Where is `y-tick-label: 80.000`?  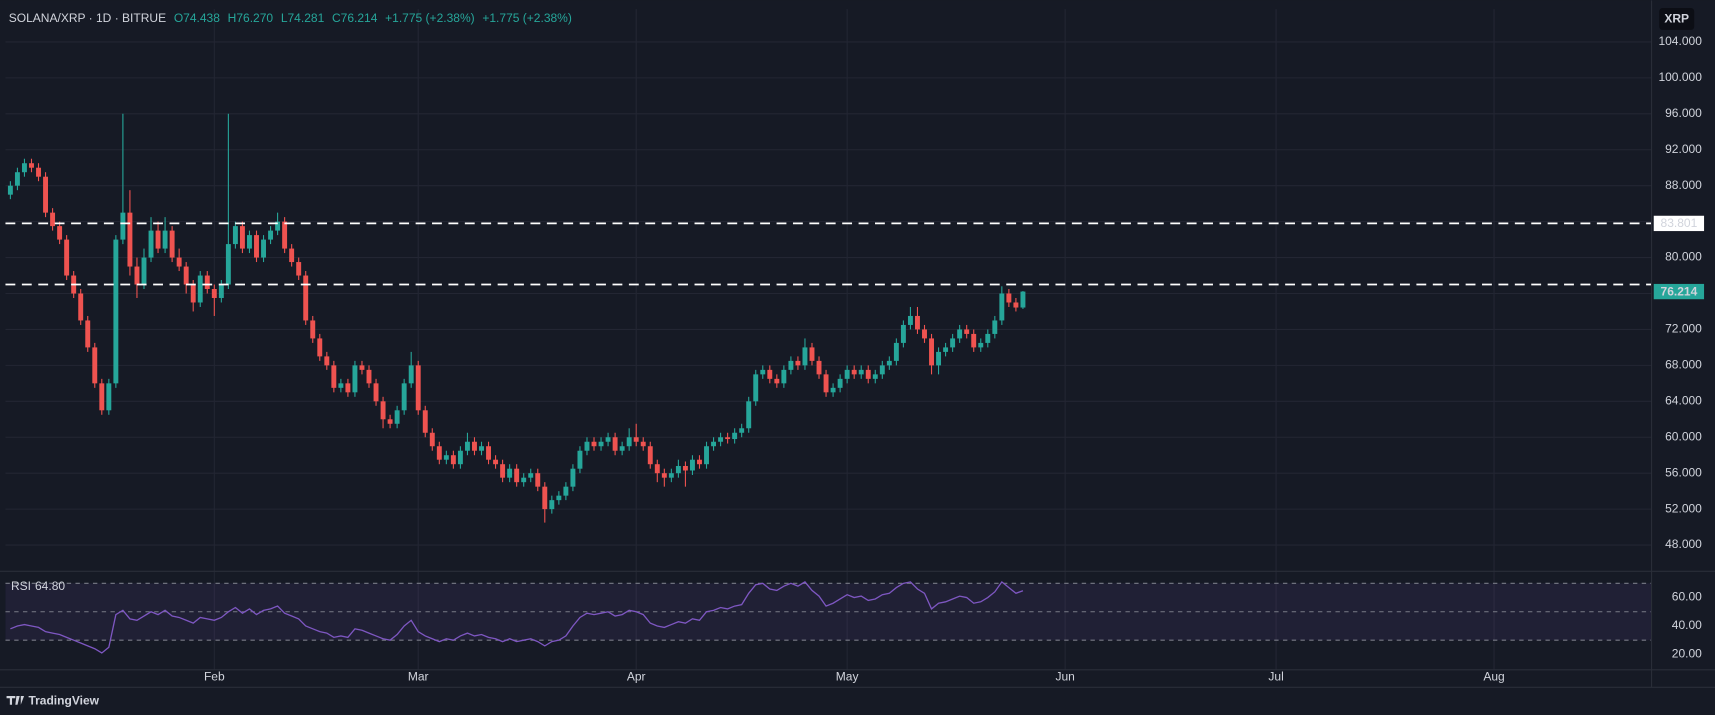 y-tick-label: 80.000 is located at coordinates (1683, 257).